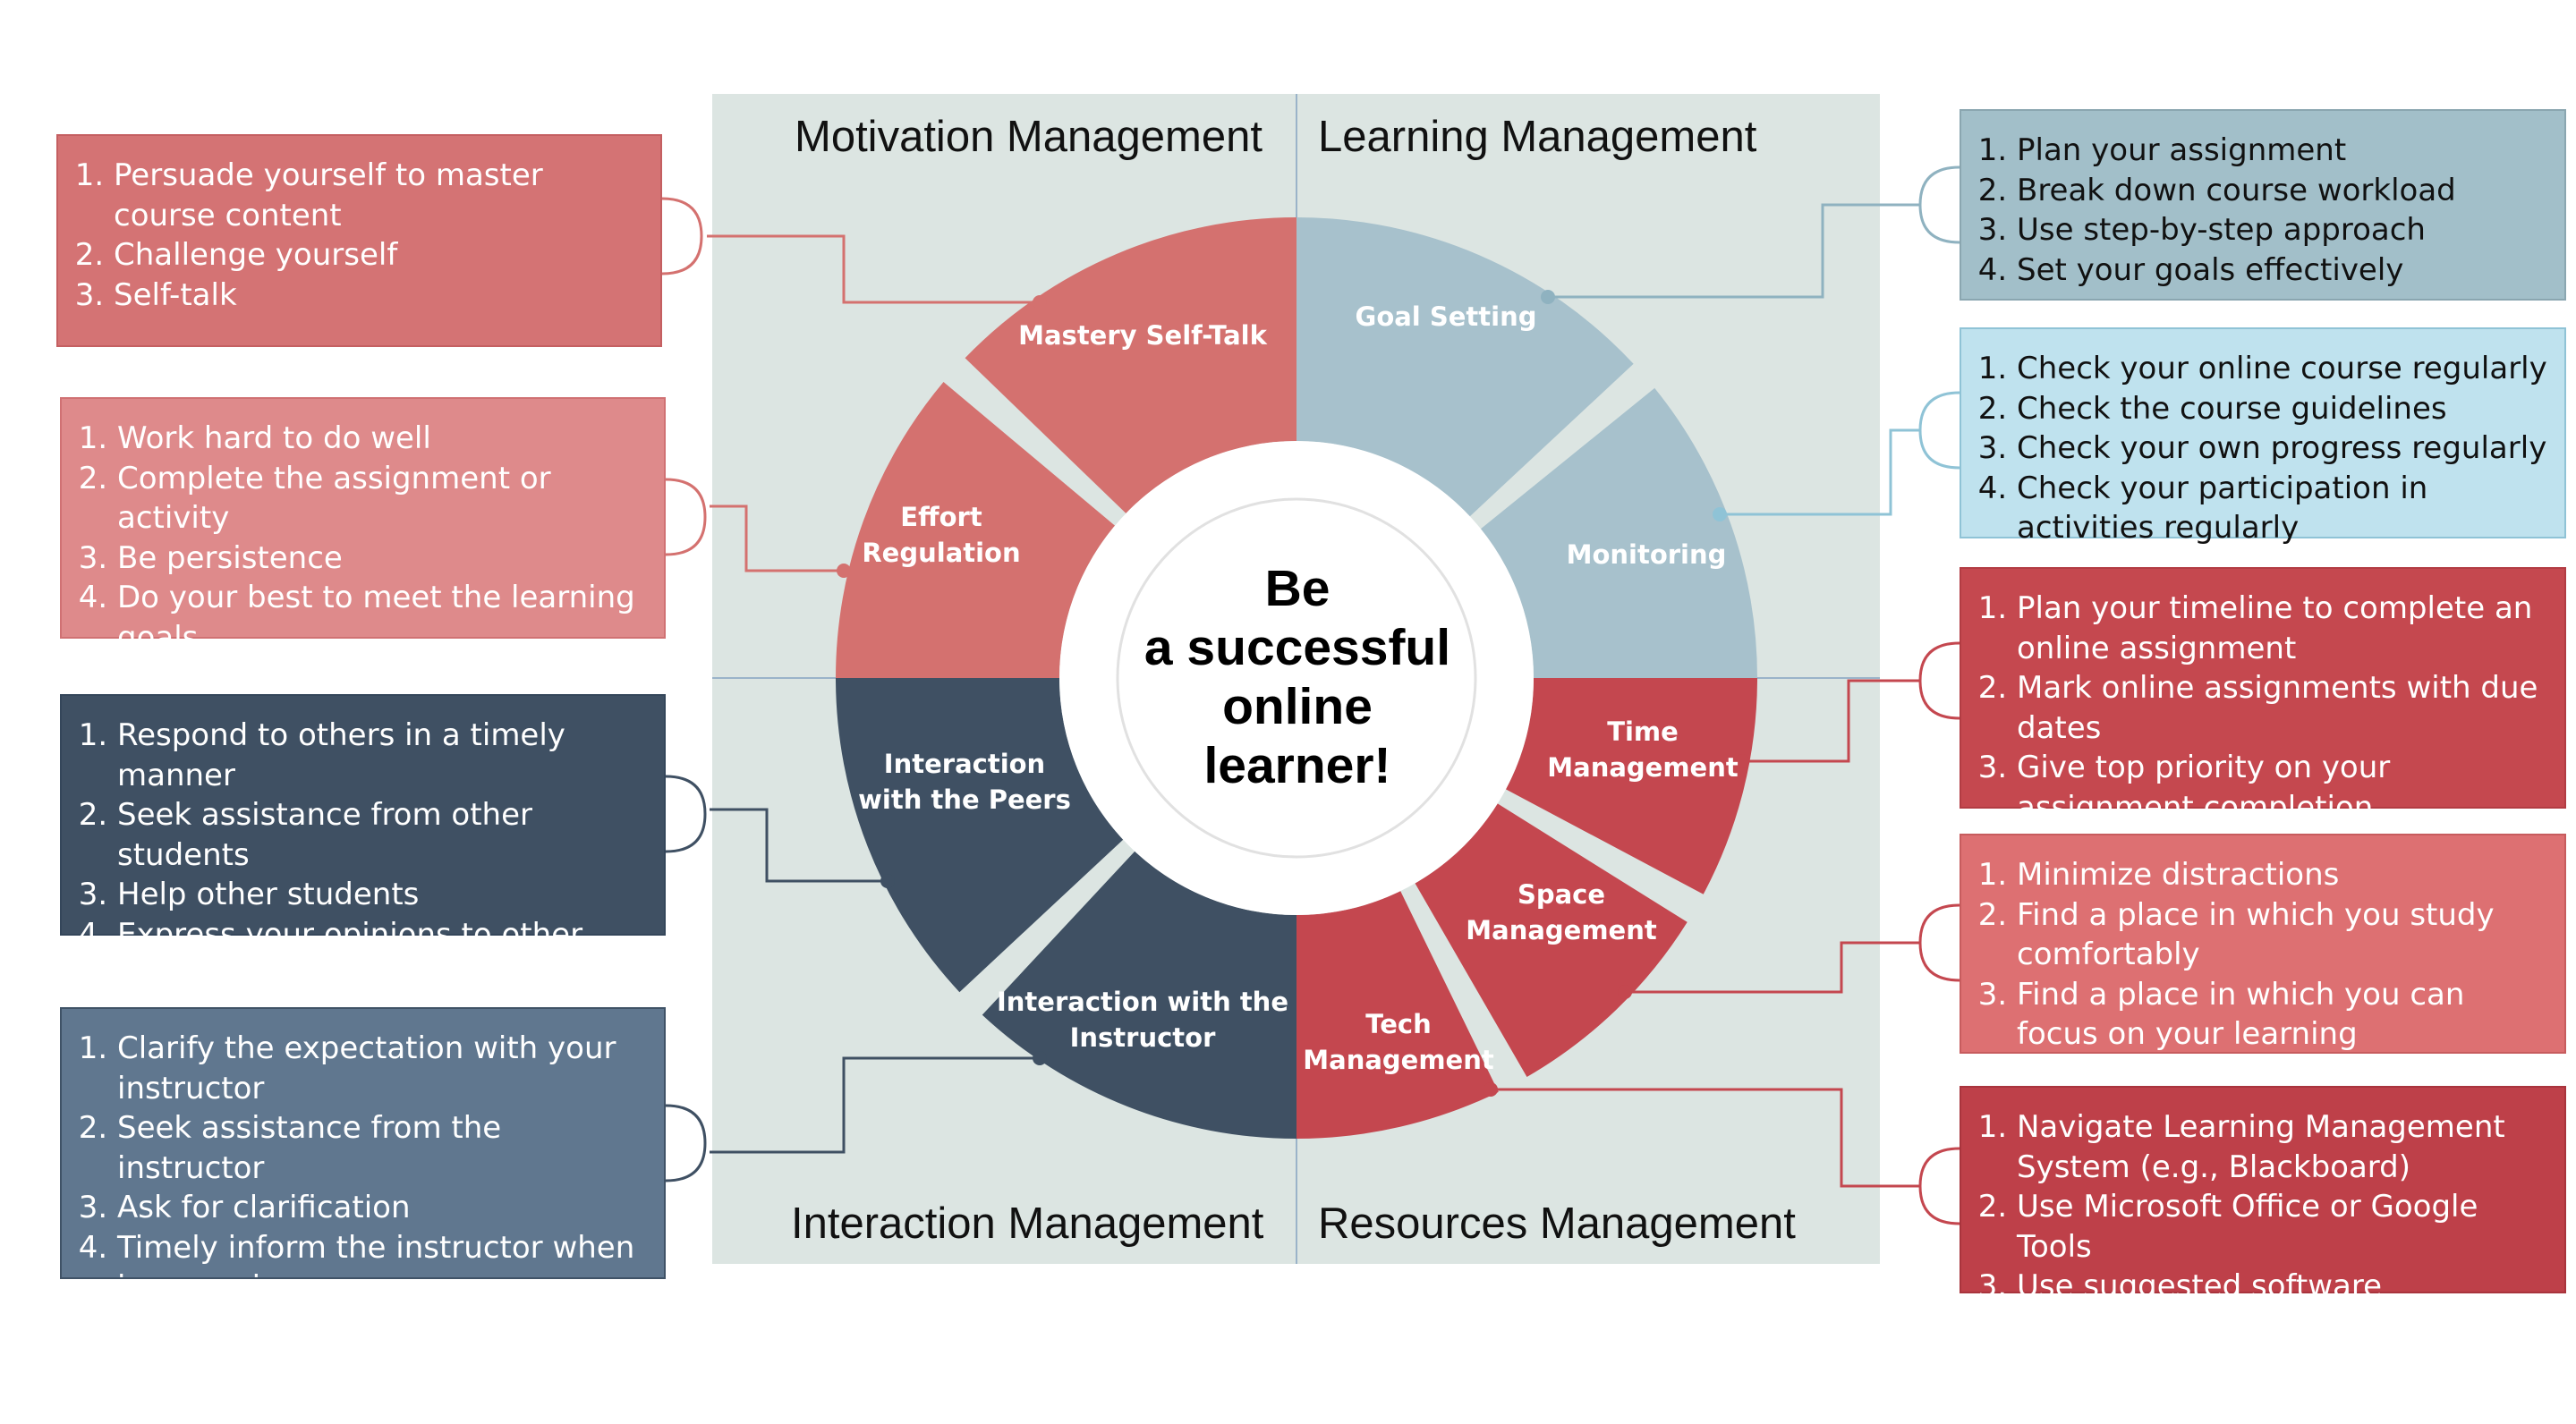 This screenshot has height=1424, width=2576. What do you see at coordinates (2283, 708) in the screenshot?
I see `list-item: Mark online assignments with due dates` at bounding box center [2283, 708].